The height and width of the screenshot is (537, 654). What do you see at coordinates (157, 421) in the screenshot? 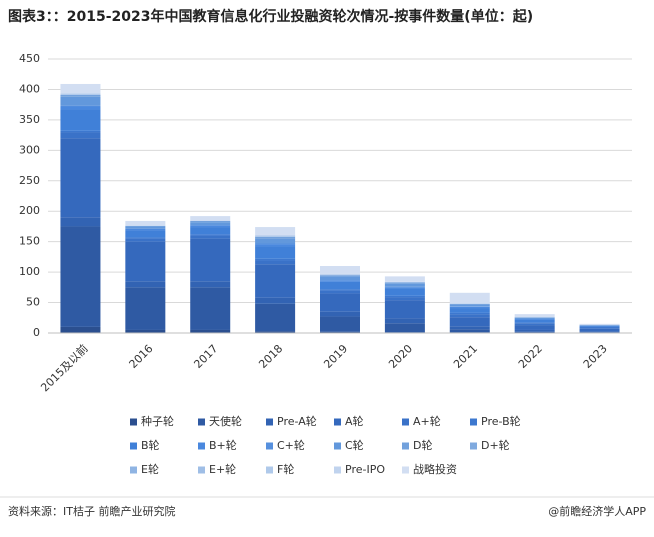
I see `legend-label: 种子轮` at bounding box center [157, 421].